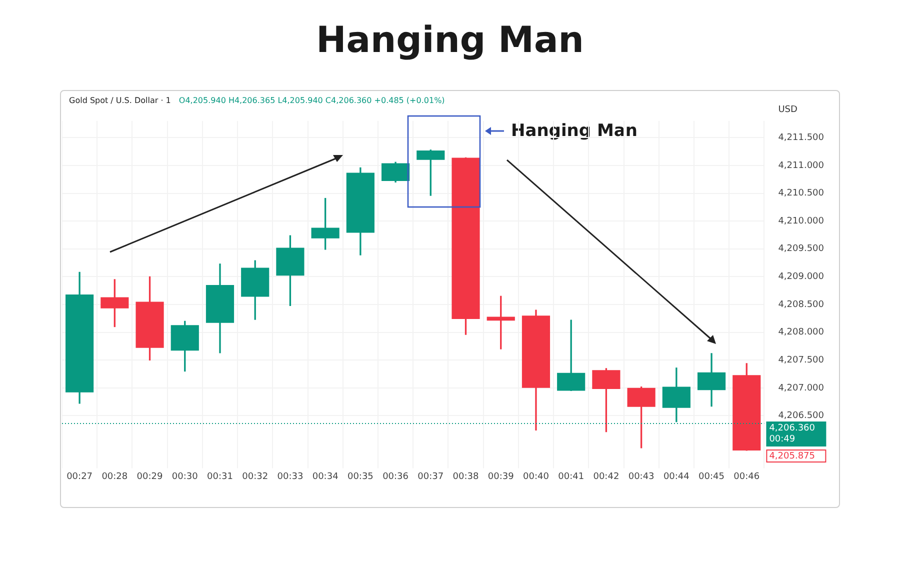 This screenshot has height=584, width=900. I want to click on x-tick-label: 00:37, so click(431, 477).